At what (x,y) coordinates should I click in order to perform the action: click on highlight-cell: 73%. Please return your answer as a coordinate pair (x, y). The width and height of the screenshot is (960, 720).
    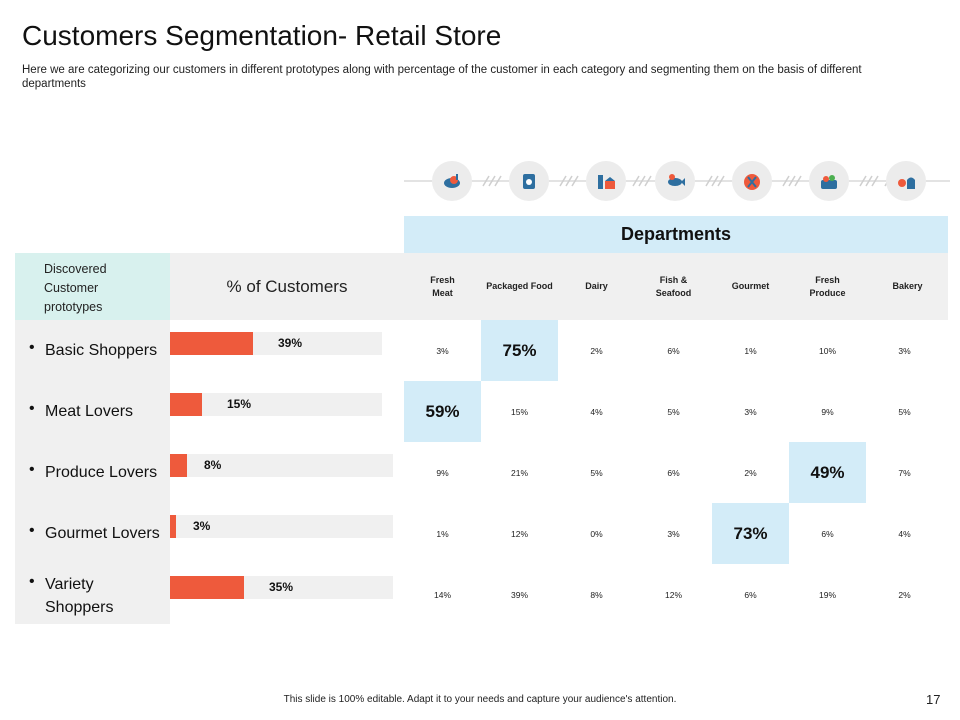
    Looking at the image, I should click on (750, 533).